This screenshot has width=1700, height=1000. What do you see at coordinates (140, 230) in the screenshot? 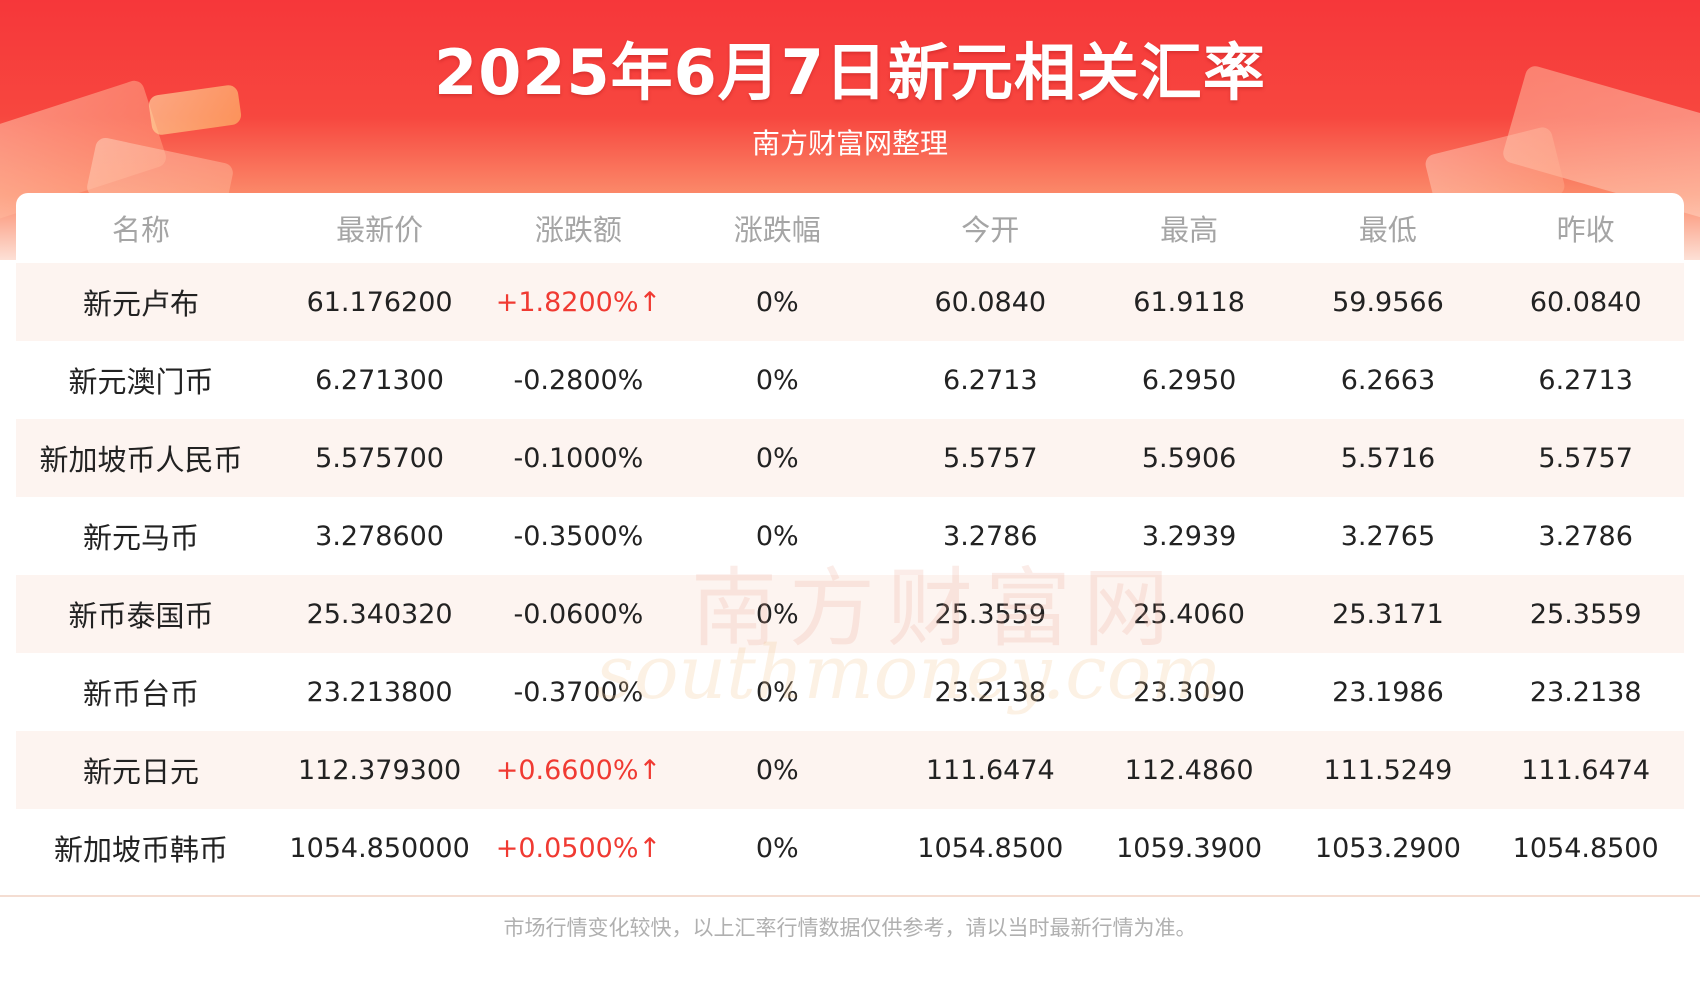
I see `column-header-name: 名称` at bounding box center [140, 230].